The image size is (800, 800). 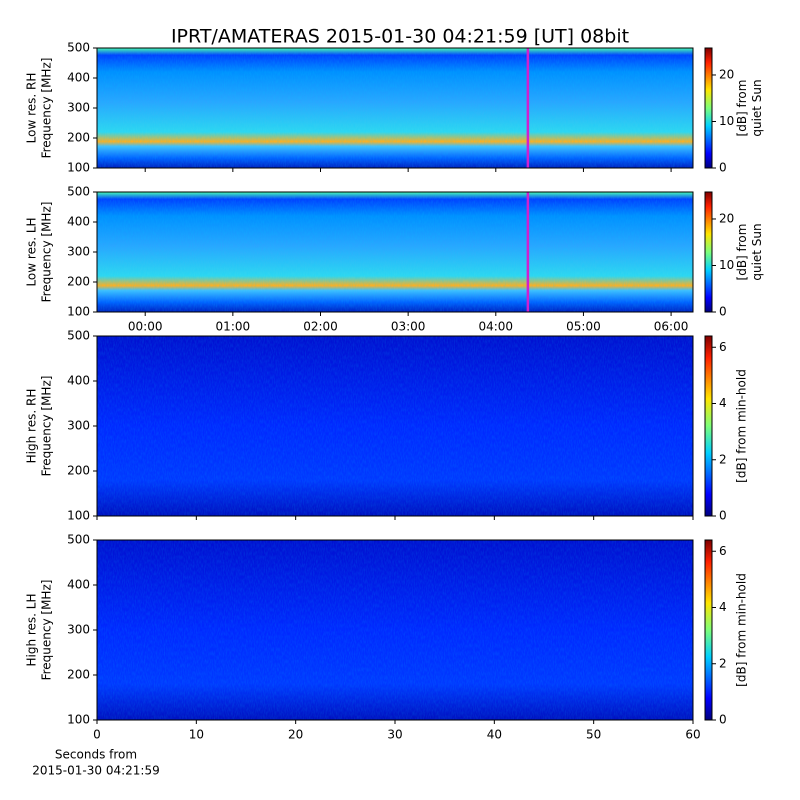 What do you see at coordinates (32, 251) in the screenshot?
I see `y-axis-label: Low res. LH` at bounding box center [32, 251].